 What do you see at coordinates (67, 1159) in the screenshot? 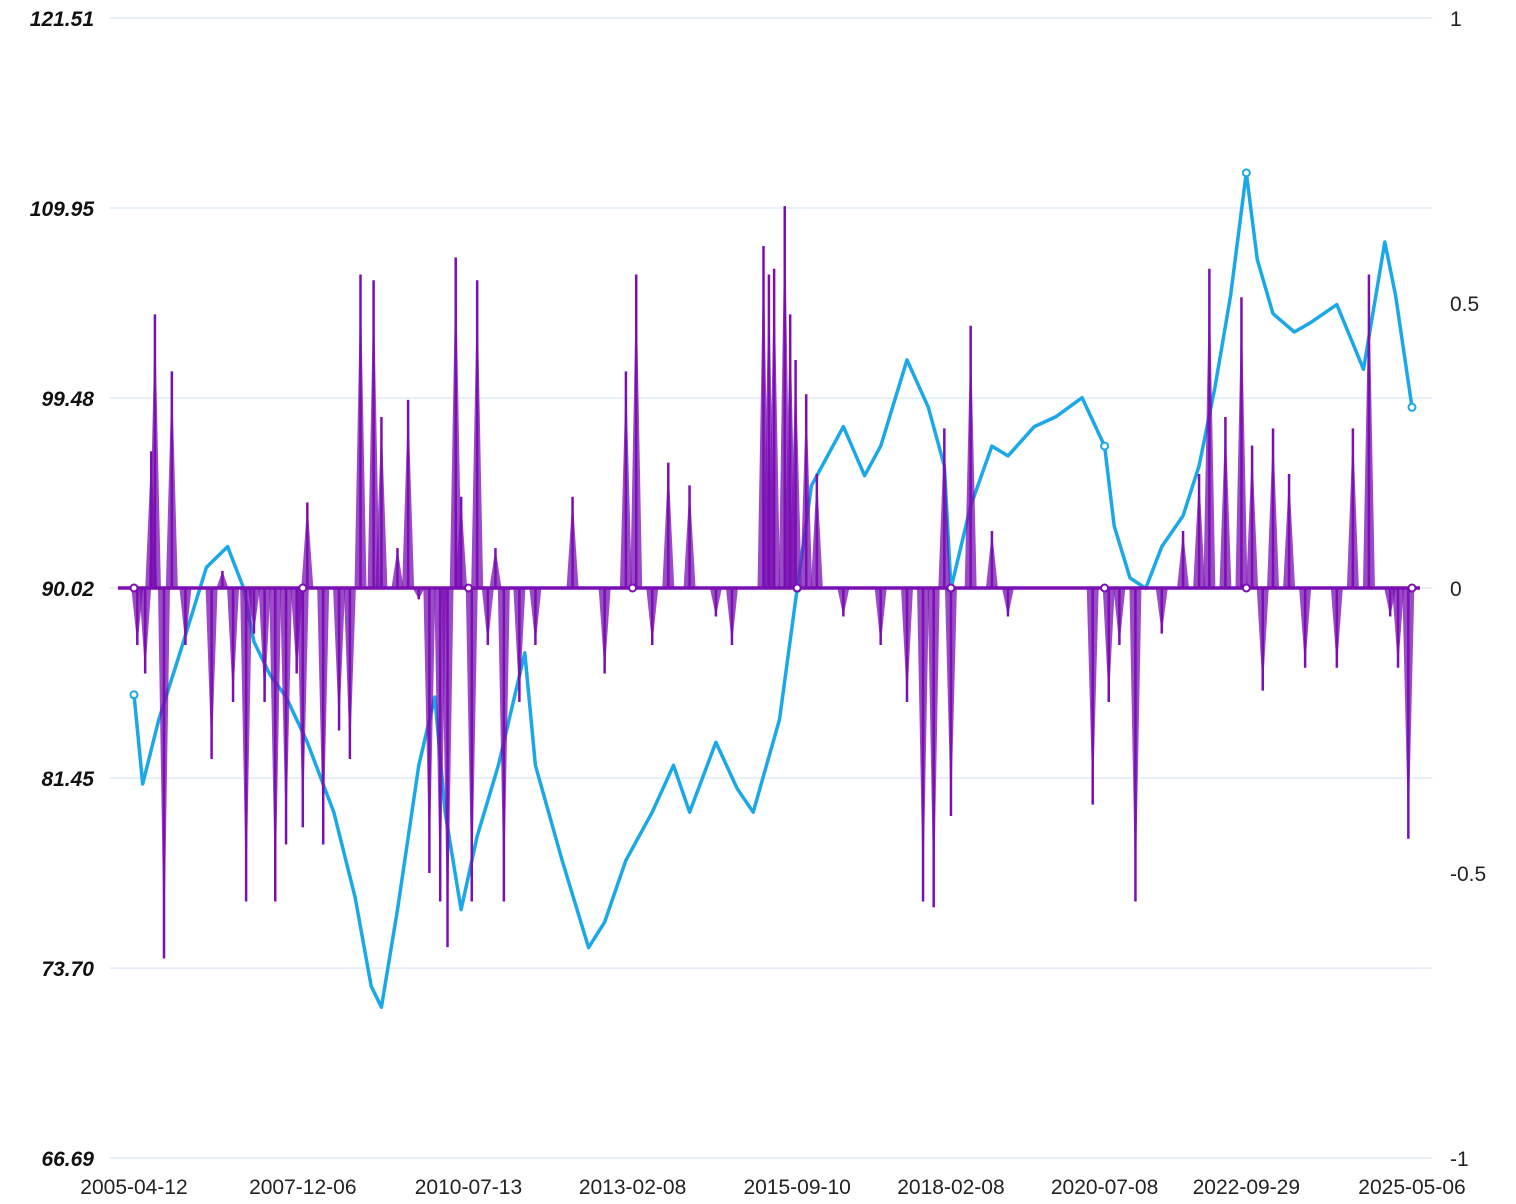
I see `left-tick-label: 66.69` at bounding box center [67, 1159].